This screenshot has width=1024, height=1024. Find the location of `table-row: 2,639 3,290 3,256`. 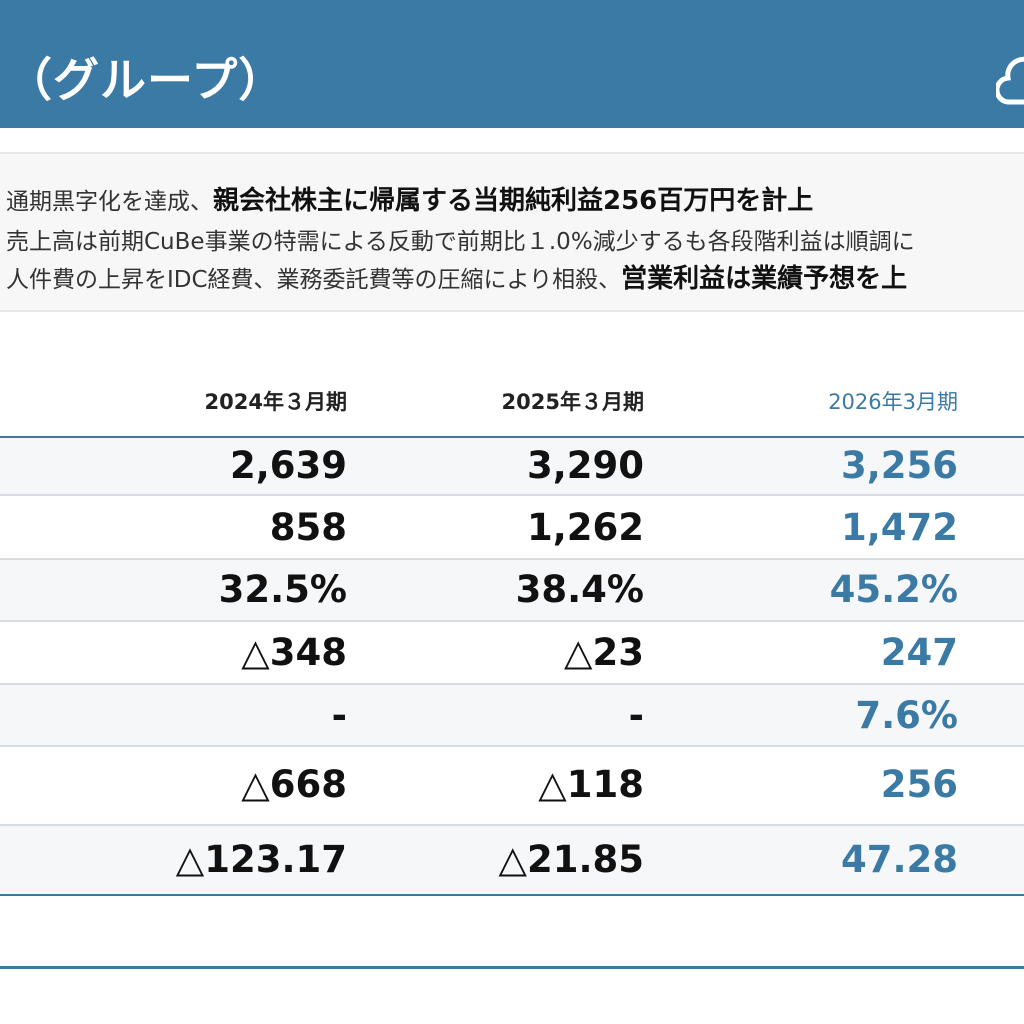

table-row: 2,639 3,290 3,256 is located at coordinates (512, 467).